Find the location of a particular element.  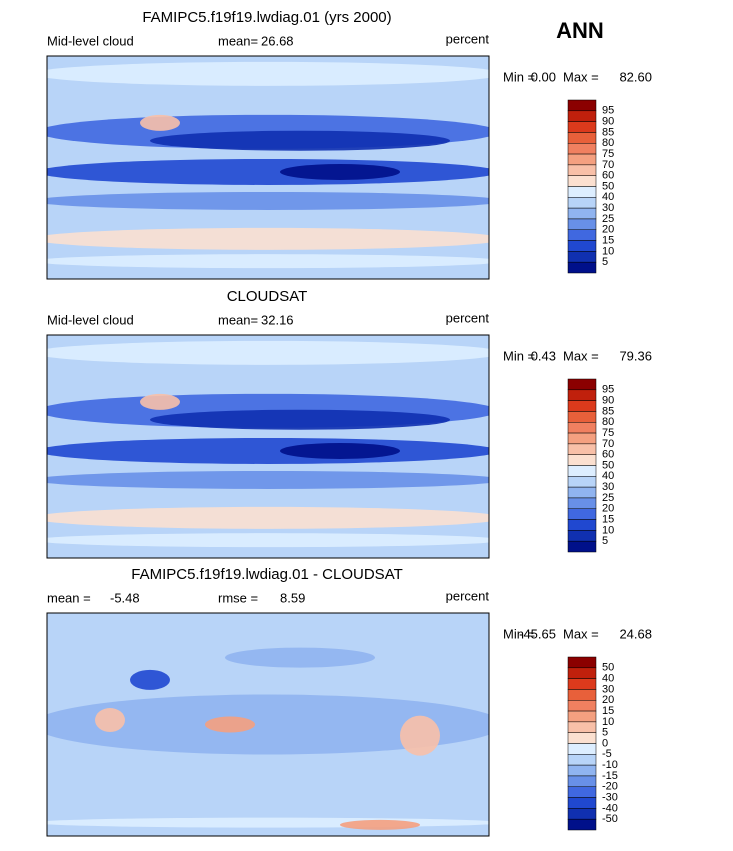

colorbar-label: 80 is located at coordinates (608, 143).